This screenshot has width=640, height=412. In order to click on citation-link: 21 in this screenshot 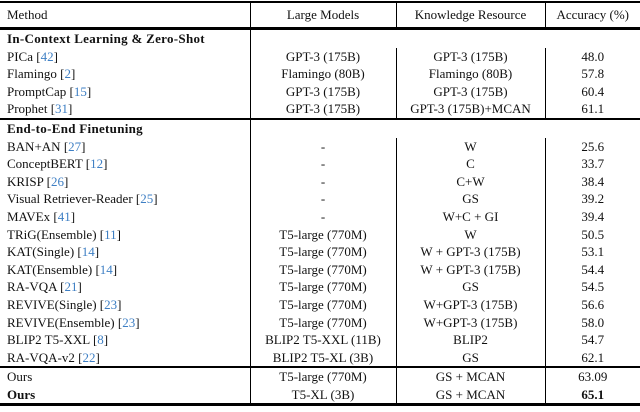, I will do `click(71, 287)`.